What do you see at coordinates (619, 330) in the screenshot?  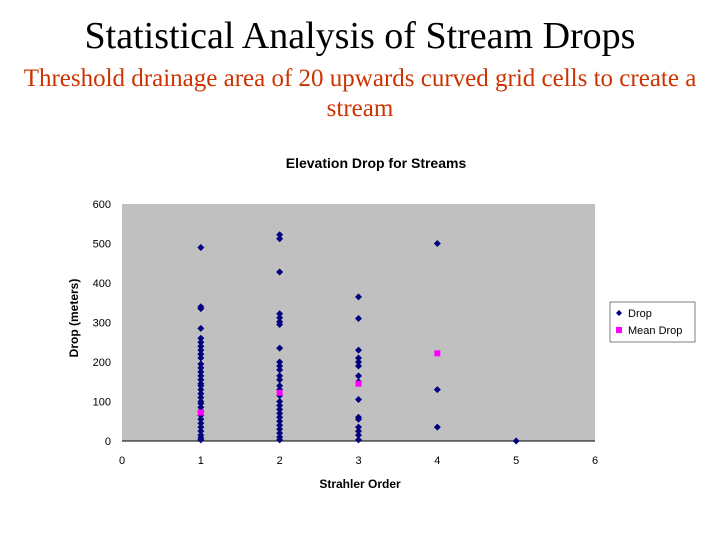 I see `legend-mean-marker` at bounding box center [619, 330].